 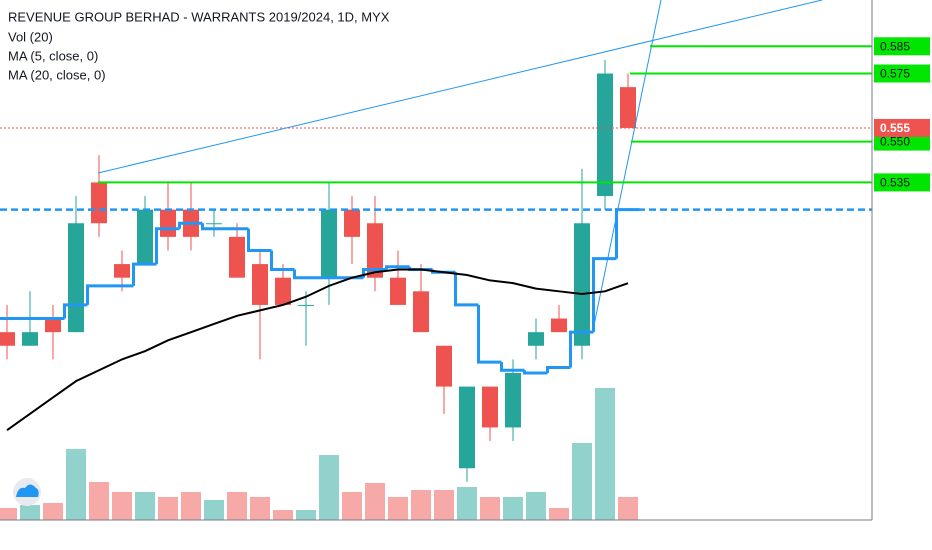 What do you see at coordinates (30, 36) in the screenshot?
I see `legend-entry: Vol (20)` at bounding box center [30, 36].